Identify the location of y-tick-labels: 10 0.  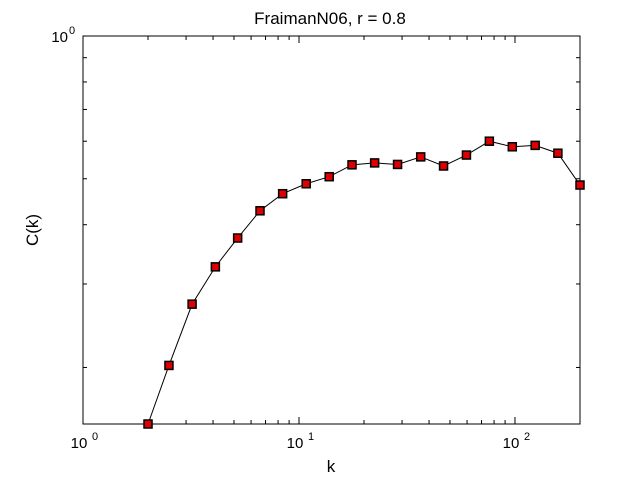
(63, 35).